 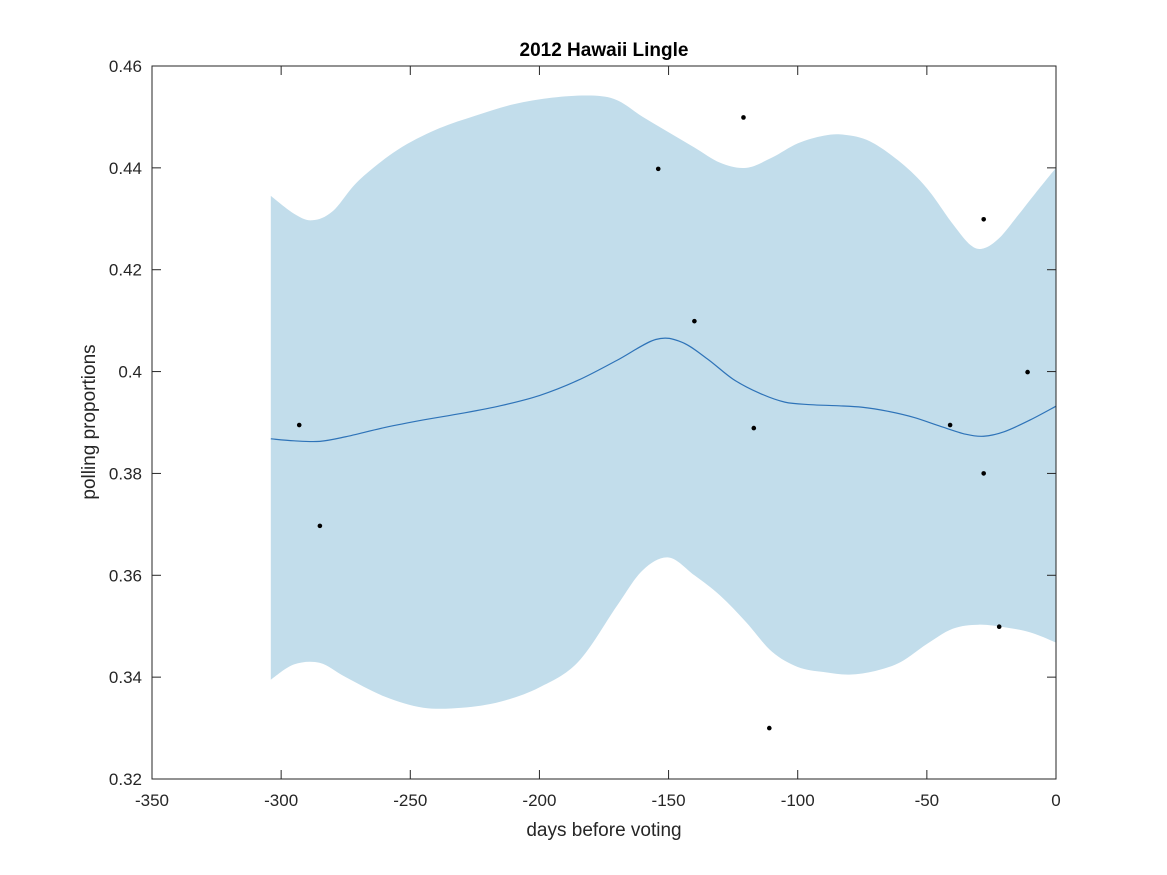 I want to click on y-tick-label: 0.38, so click(x=125, y=473).